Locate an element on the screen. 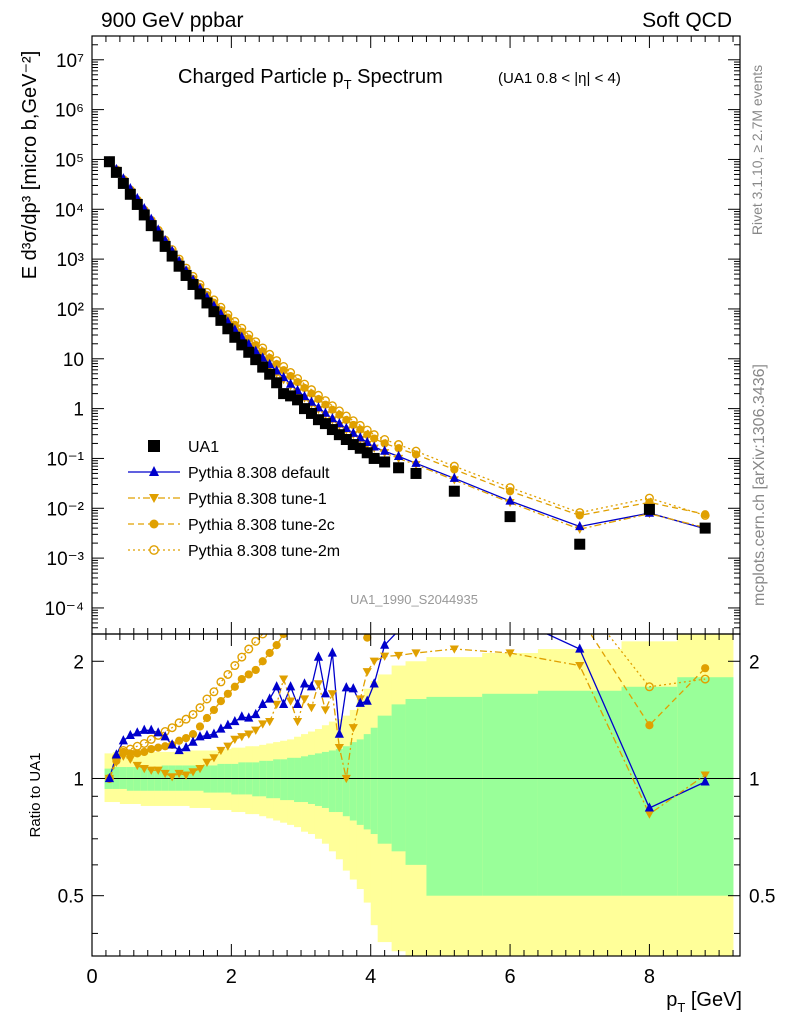 This screenshot has height=1029, width=786. legend-label: Pythia 8.308 tune-2m is located at coordinates (264, 551).